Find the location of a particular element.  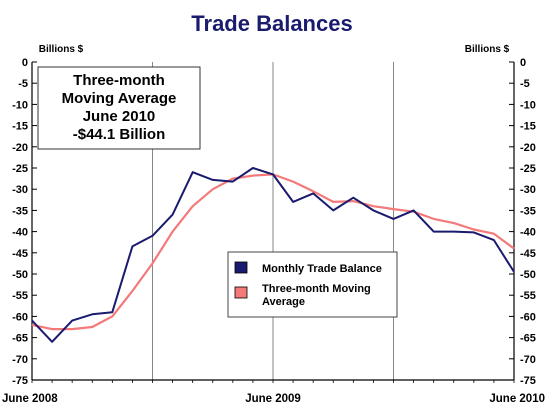

right-y-tick-label: -25 is located at coordinates (528, 169).